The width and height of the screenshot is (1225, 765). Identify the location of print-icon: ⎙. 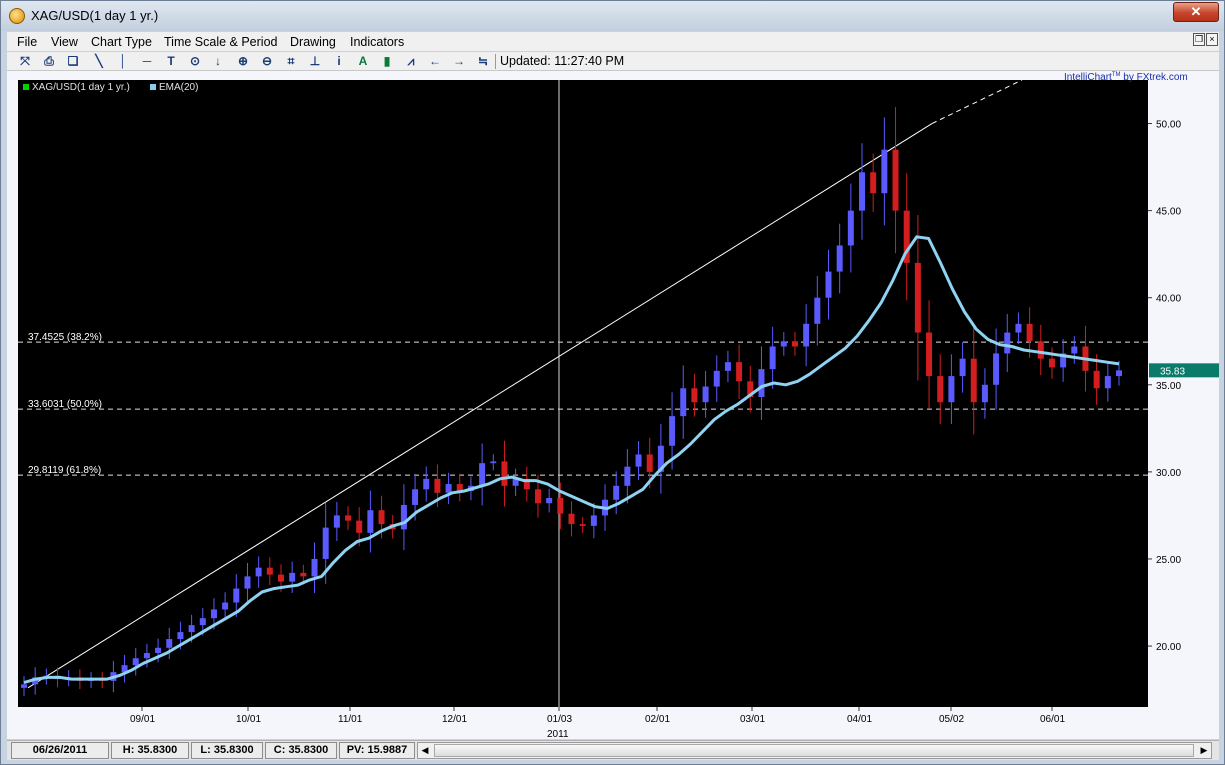
(49, 61).